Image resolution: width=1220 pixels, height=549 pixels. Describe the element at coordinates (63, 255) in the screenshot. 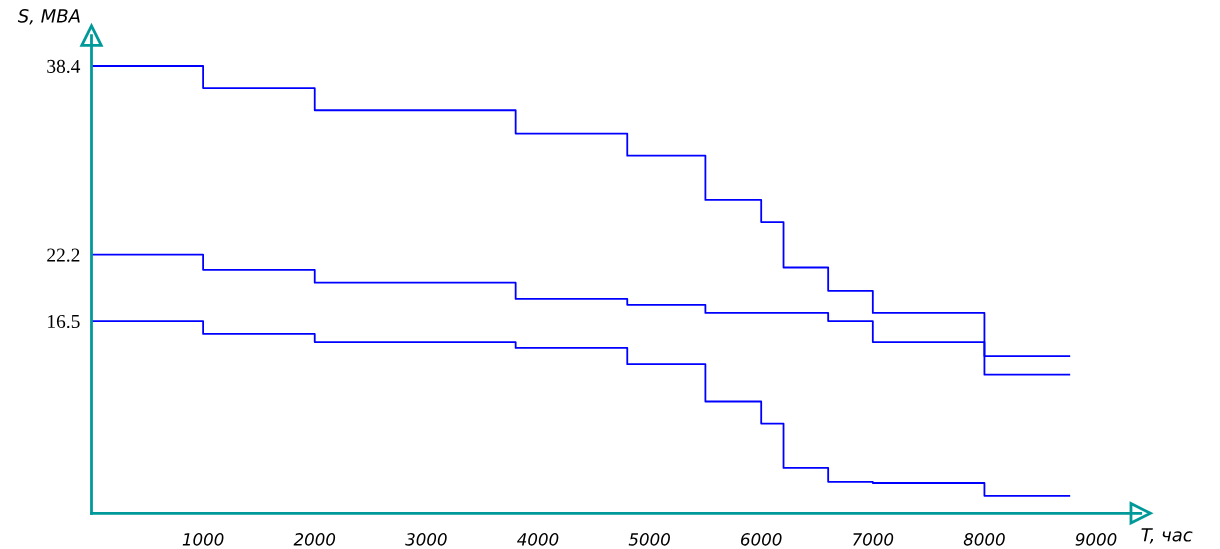

I see `y-tick-label: 22.2` at that location.